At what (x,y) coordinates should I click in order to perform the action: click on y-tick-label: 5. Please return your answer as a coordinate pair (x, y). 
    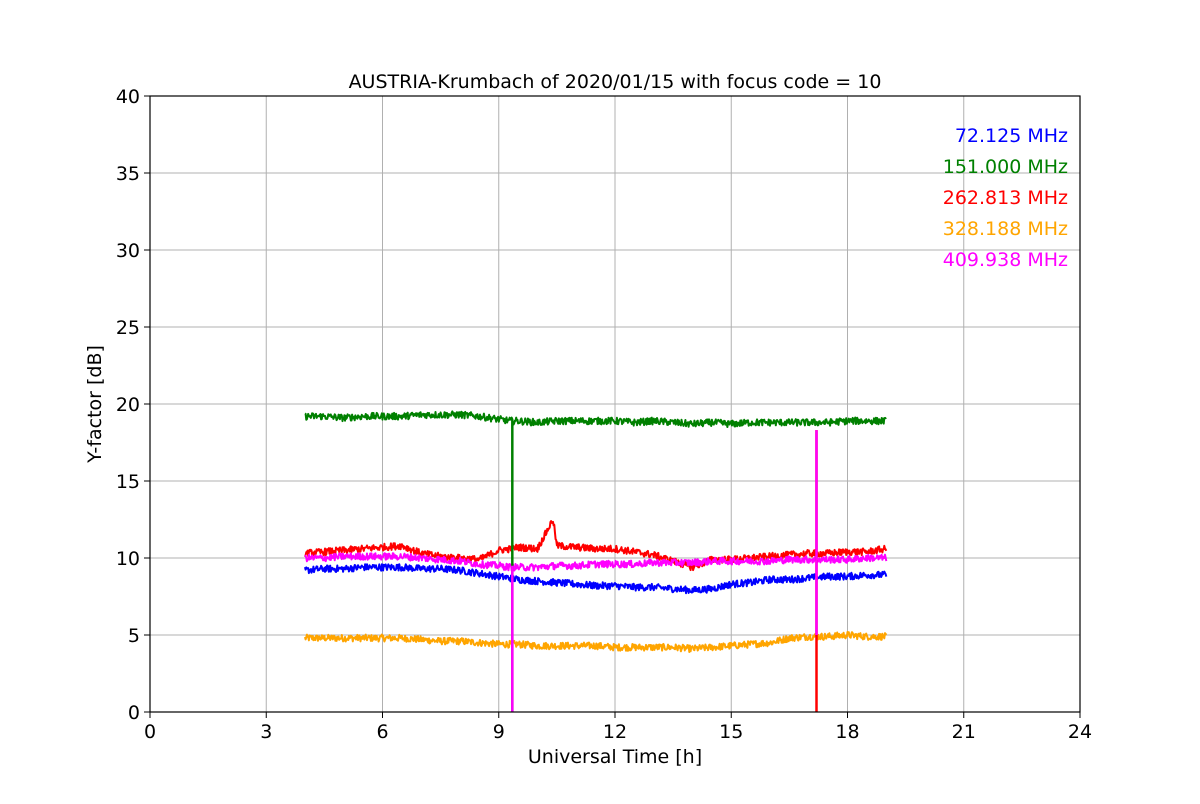
    Looking at the image, I should click on (134, 636).